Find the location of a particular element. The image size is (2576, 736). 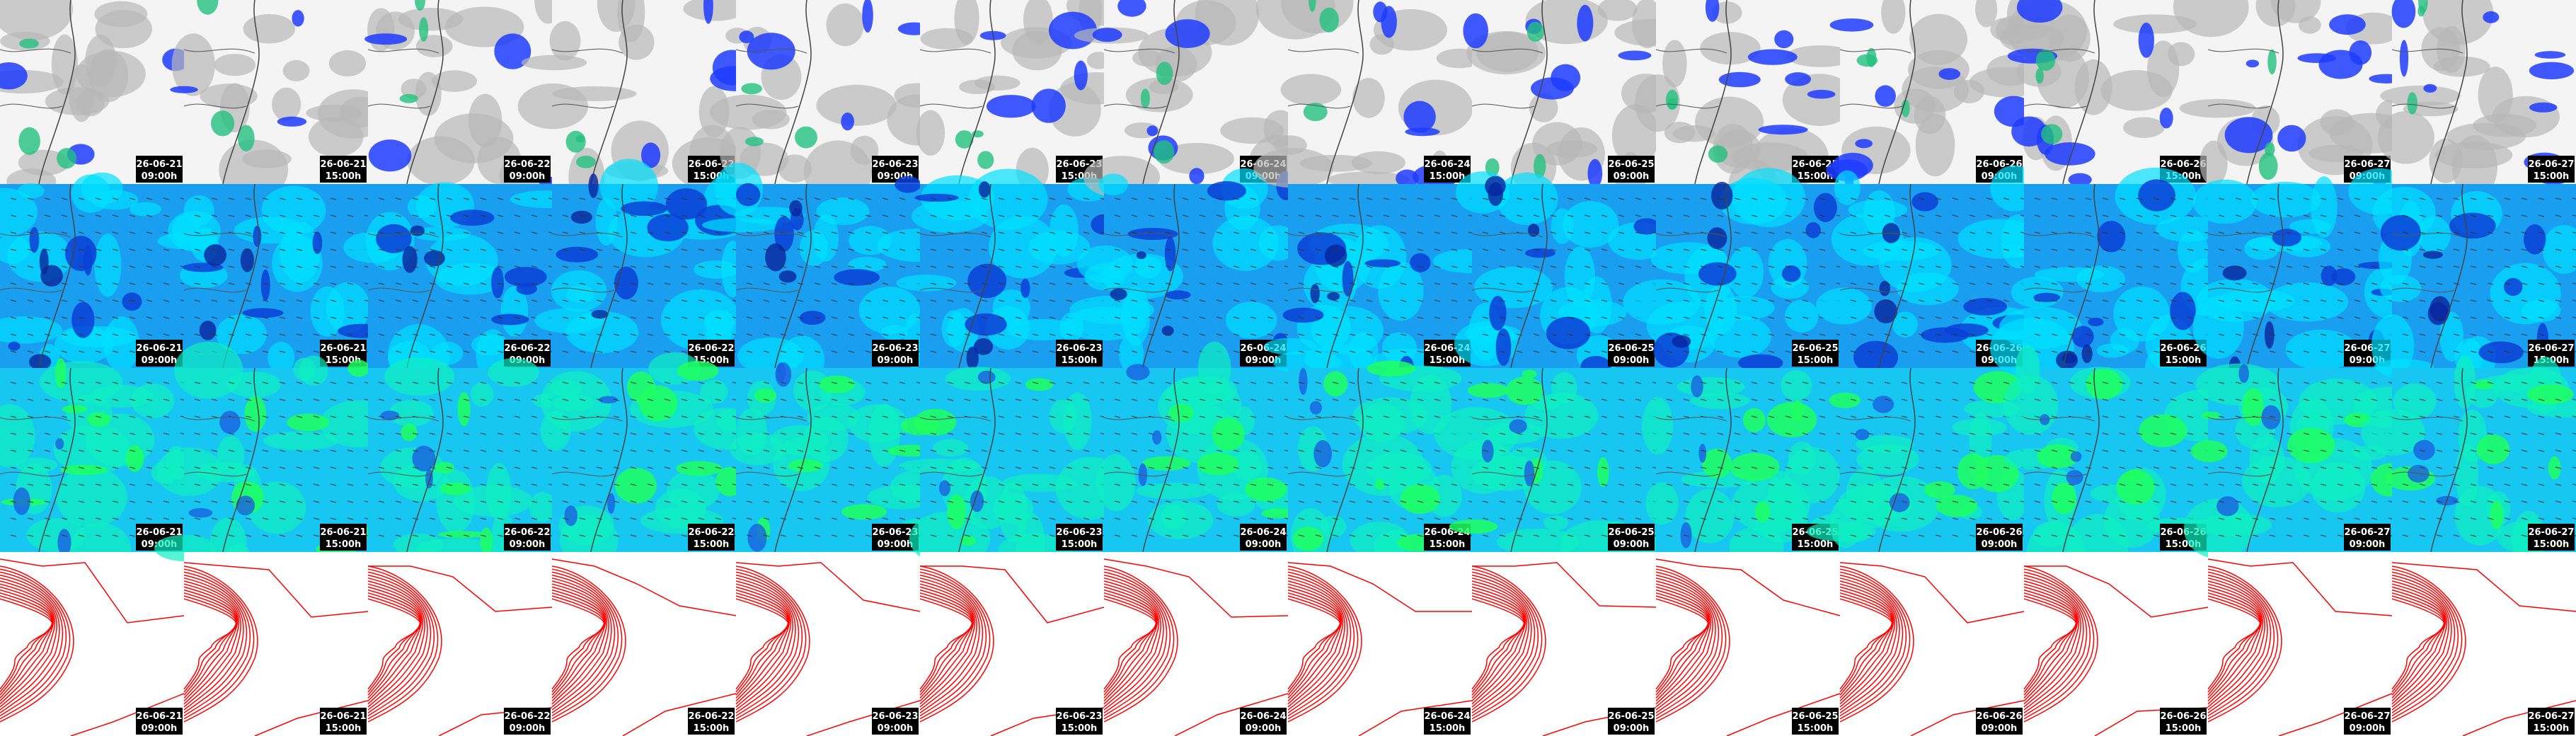

time-label: 15:00h is located at coordinates (1080, 361).